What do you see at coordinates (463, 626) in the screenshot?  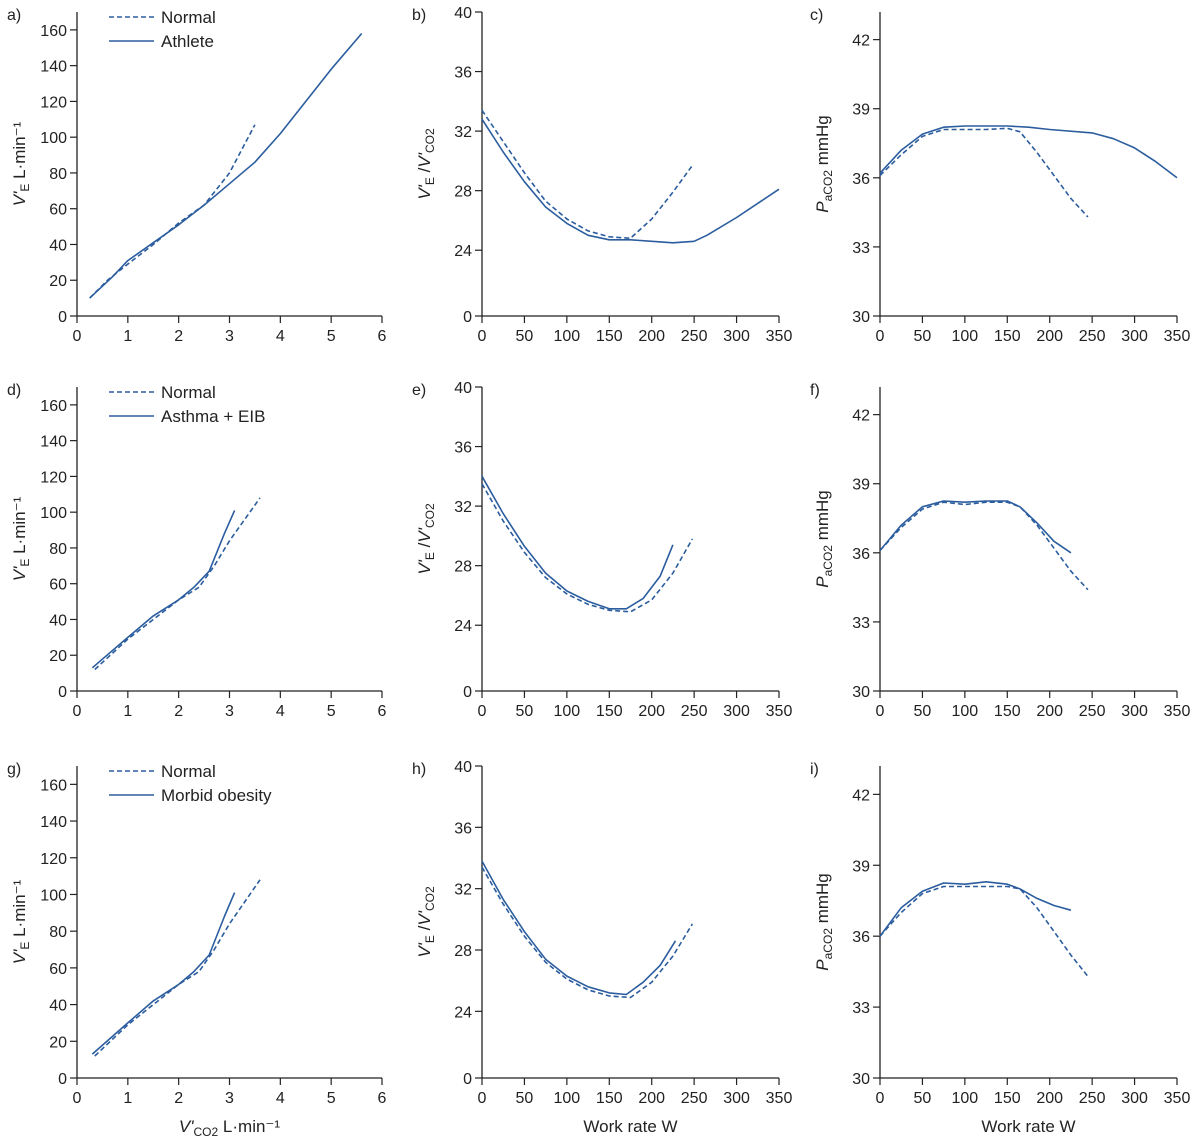 I see `y-tick-label: 24` at bounding box center [463, 626].